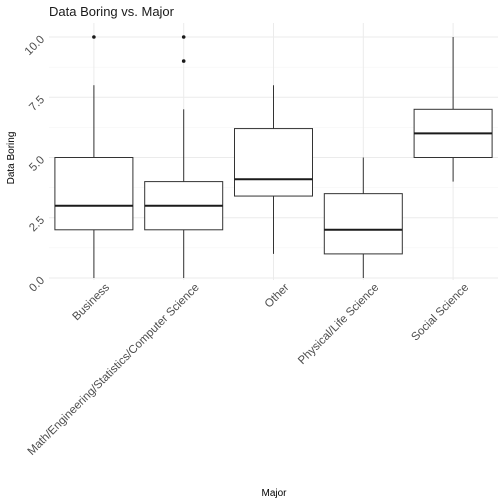 This screenshot has width=504, height=504. I want to click on x-tick-label: Social Science, so click(440, 313).